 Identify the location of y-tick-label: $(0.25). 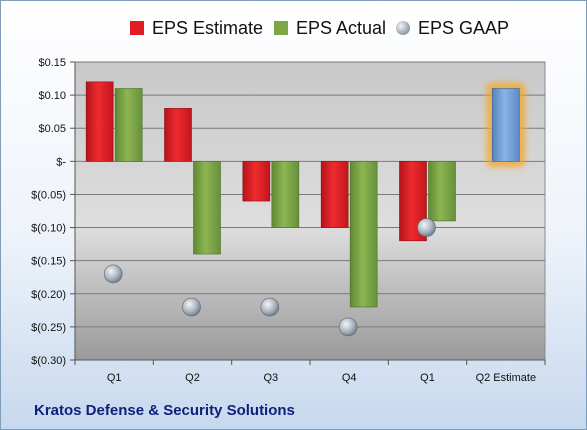
(48, 328).